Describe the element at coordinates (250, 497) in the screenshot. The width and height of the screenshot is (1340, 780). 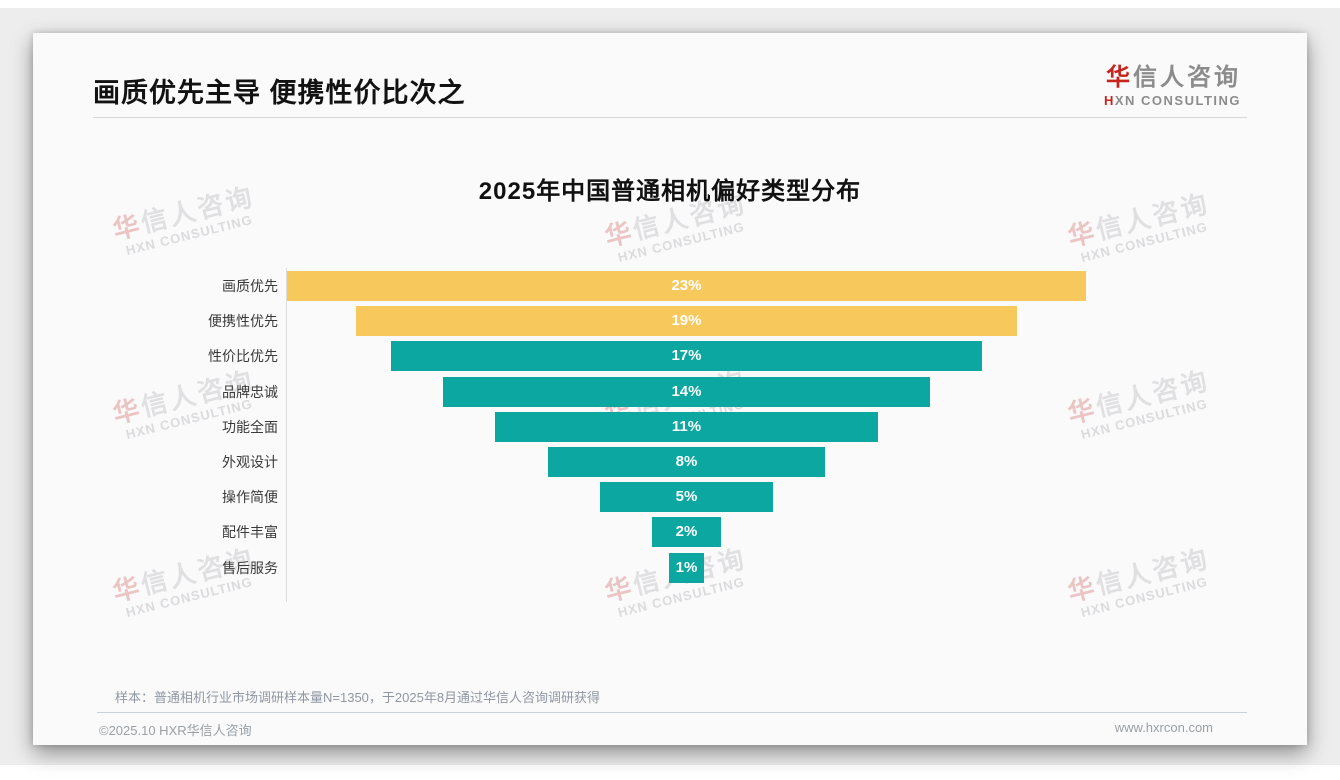
I see `category-label: 操作简便` at that location.